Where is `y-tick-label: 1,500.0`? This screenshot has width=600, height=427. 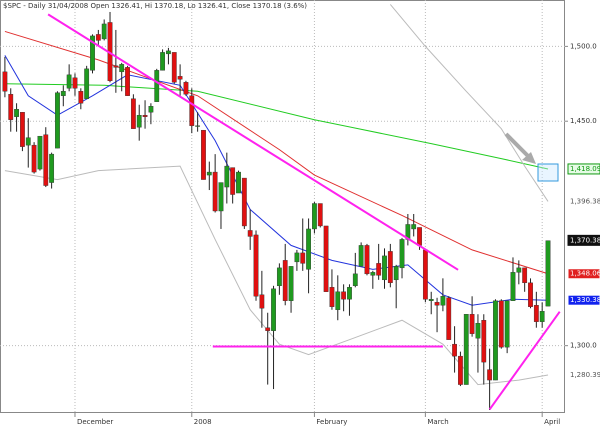 y-tick-label: 1,500.0 is located at coordinates (583, 46).